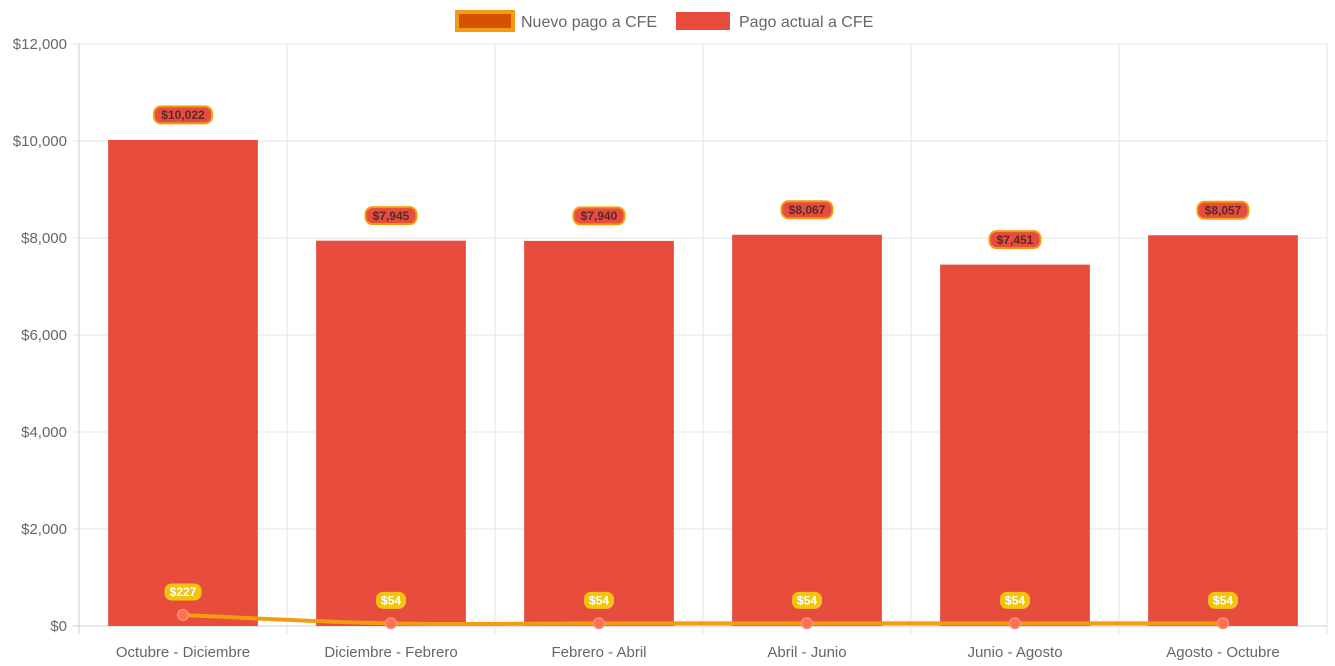  I want to click on y-tick-label: $12,000, so click(40, 44).